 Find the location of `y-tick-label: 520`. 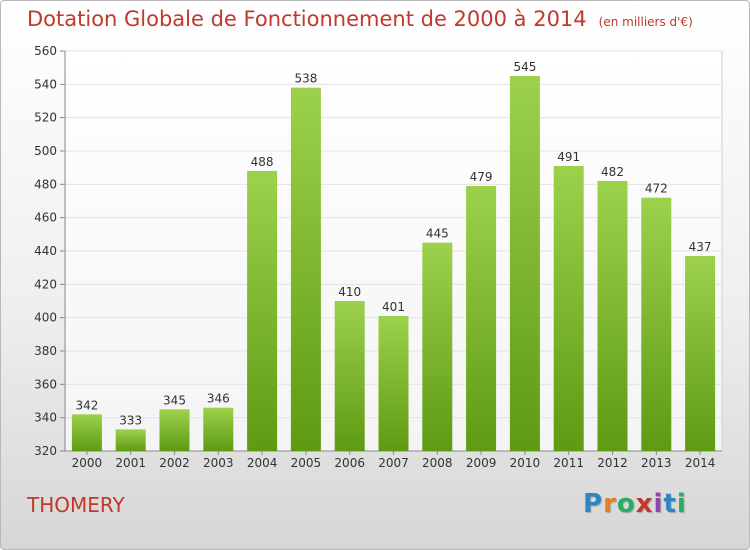

y-tick-label: 520 is located at coordinates (45, 118).